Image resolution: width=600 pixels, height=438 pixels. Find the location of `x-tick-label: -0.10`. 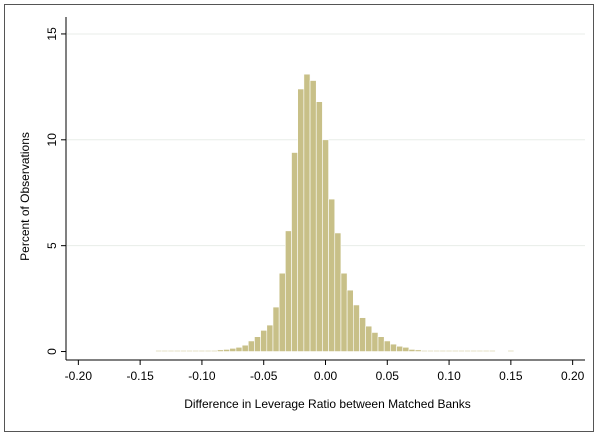

x-tick-label: -0.10 is located at coordinates (202, 376).